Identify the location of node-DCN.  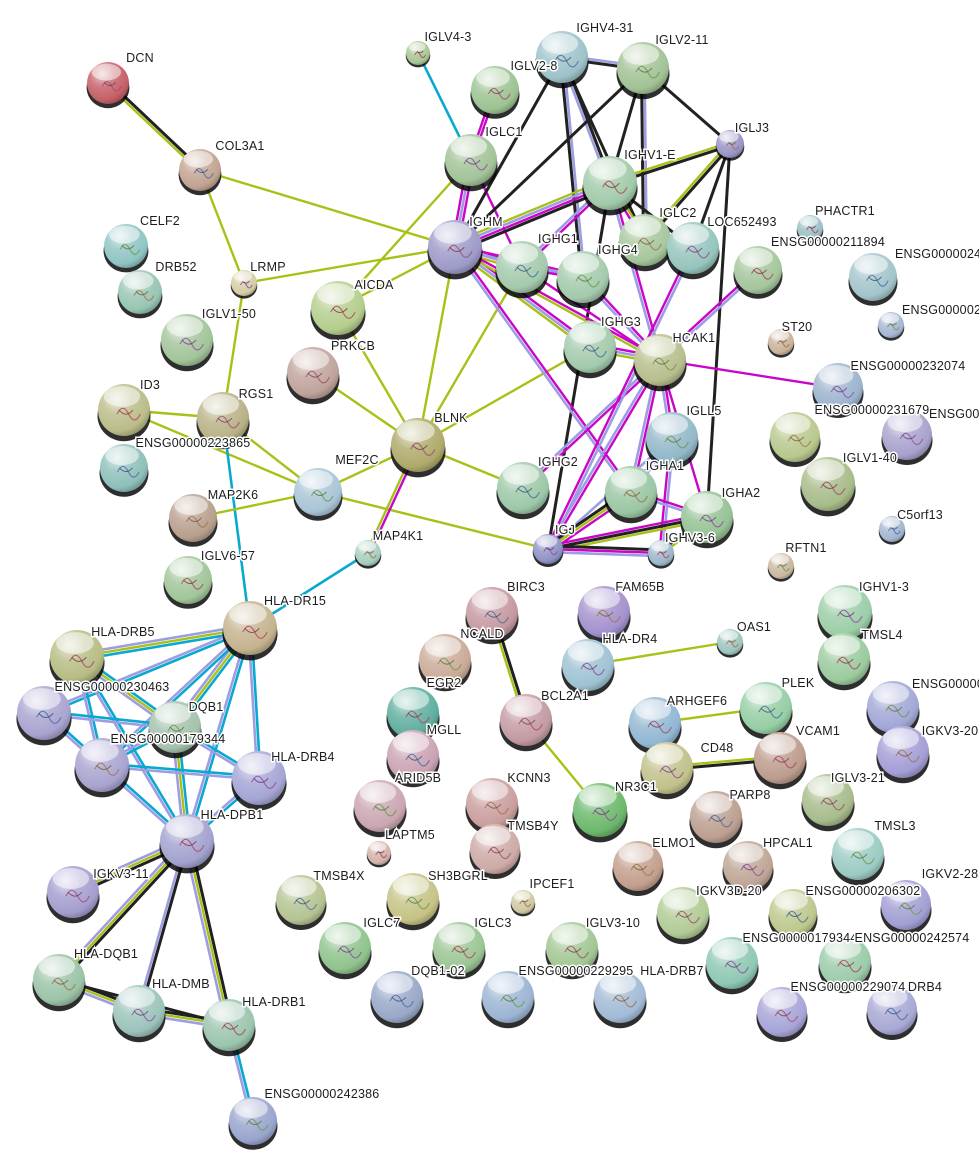
(108, 85).